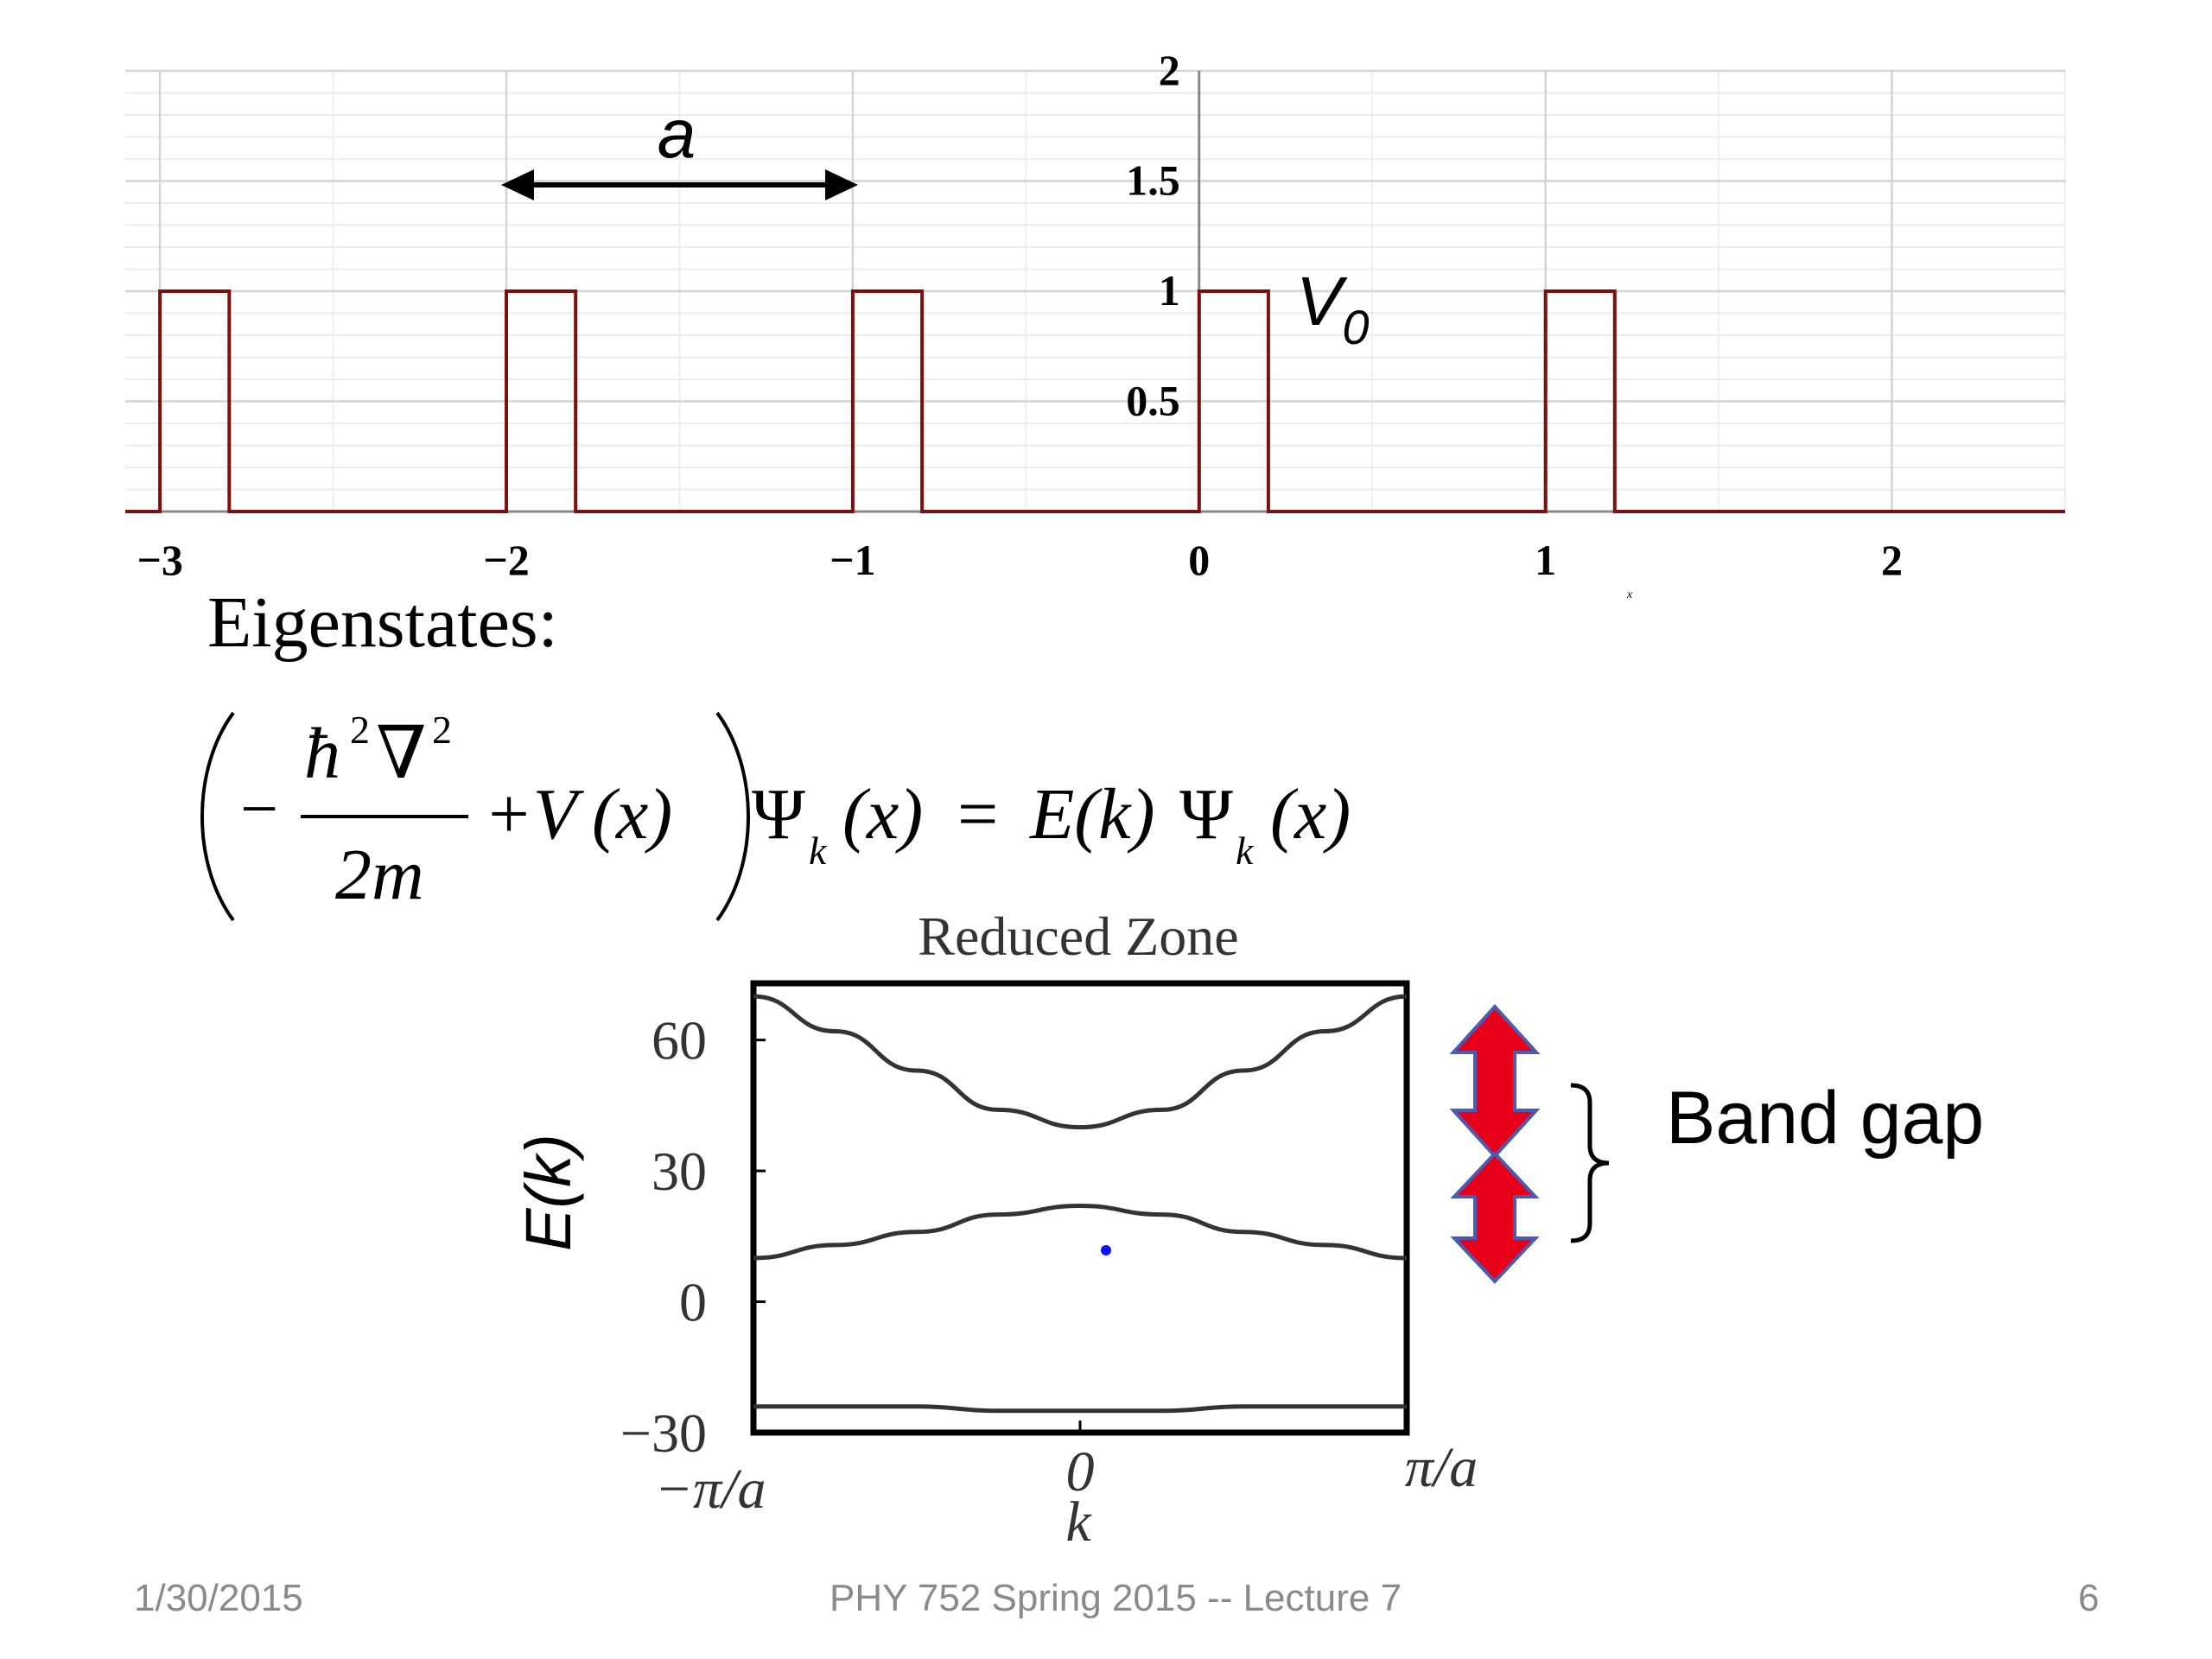 This screenshot has width=2212, height=1659. I want to click on band-tick-labels: 60 30 0 −30−π/a 0 π/a, so click(1049, 1265).